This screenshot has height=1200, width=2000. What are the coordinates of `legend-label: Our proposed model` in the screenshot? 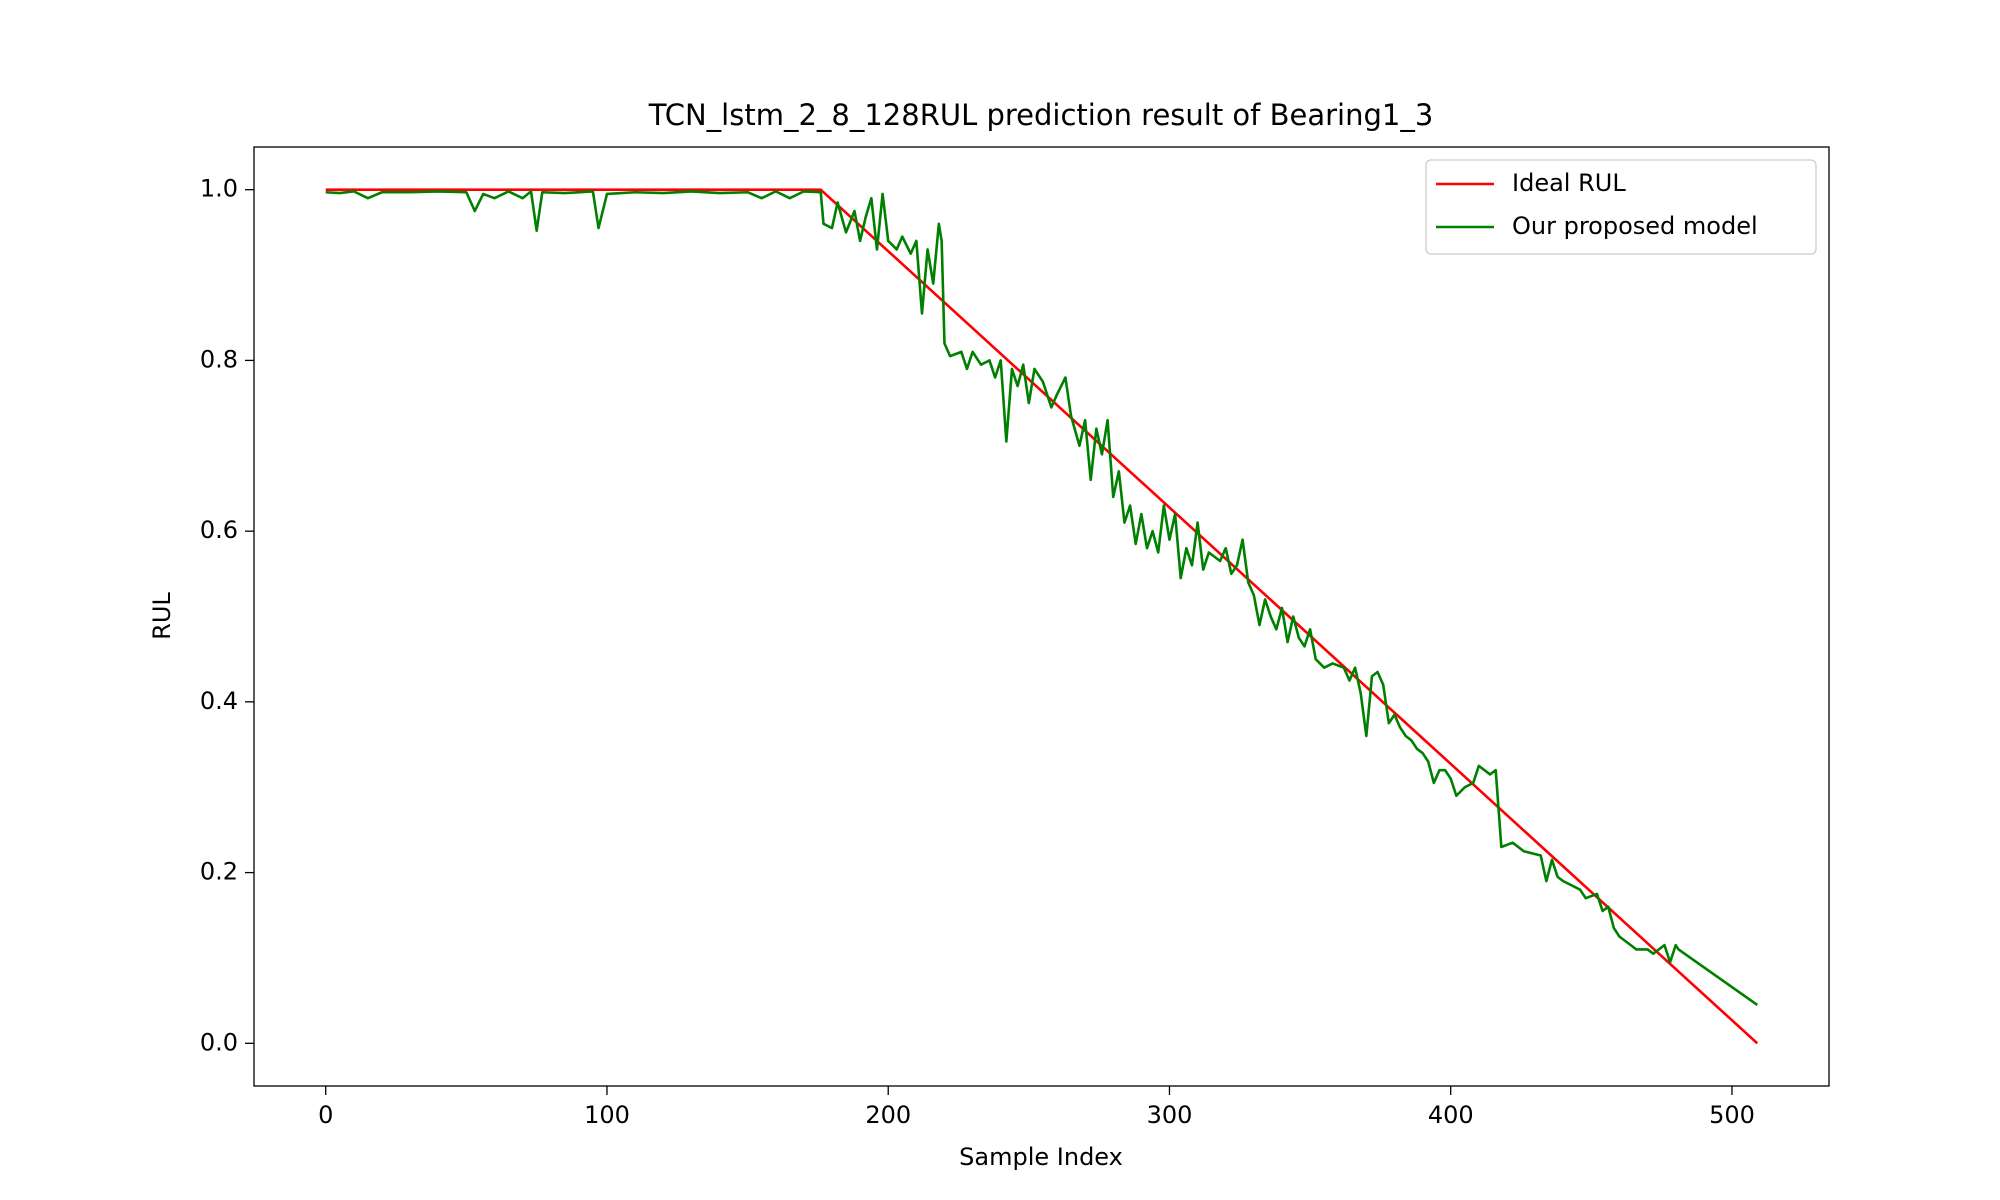 It's located at (1635, 226).